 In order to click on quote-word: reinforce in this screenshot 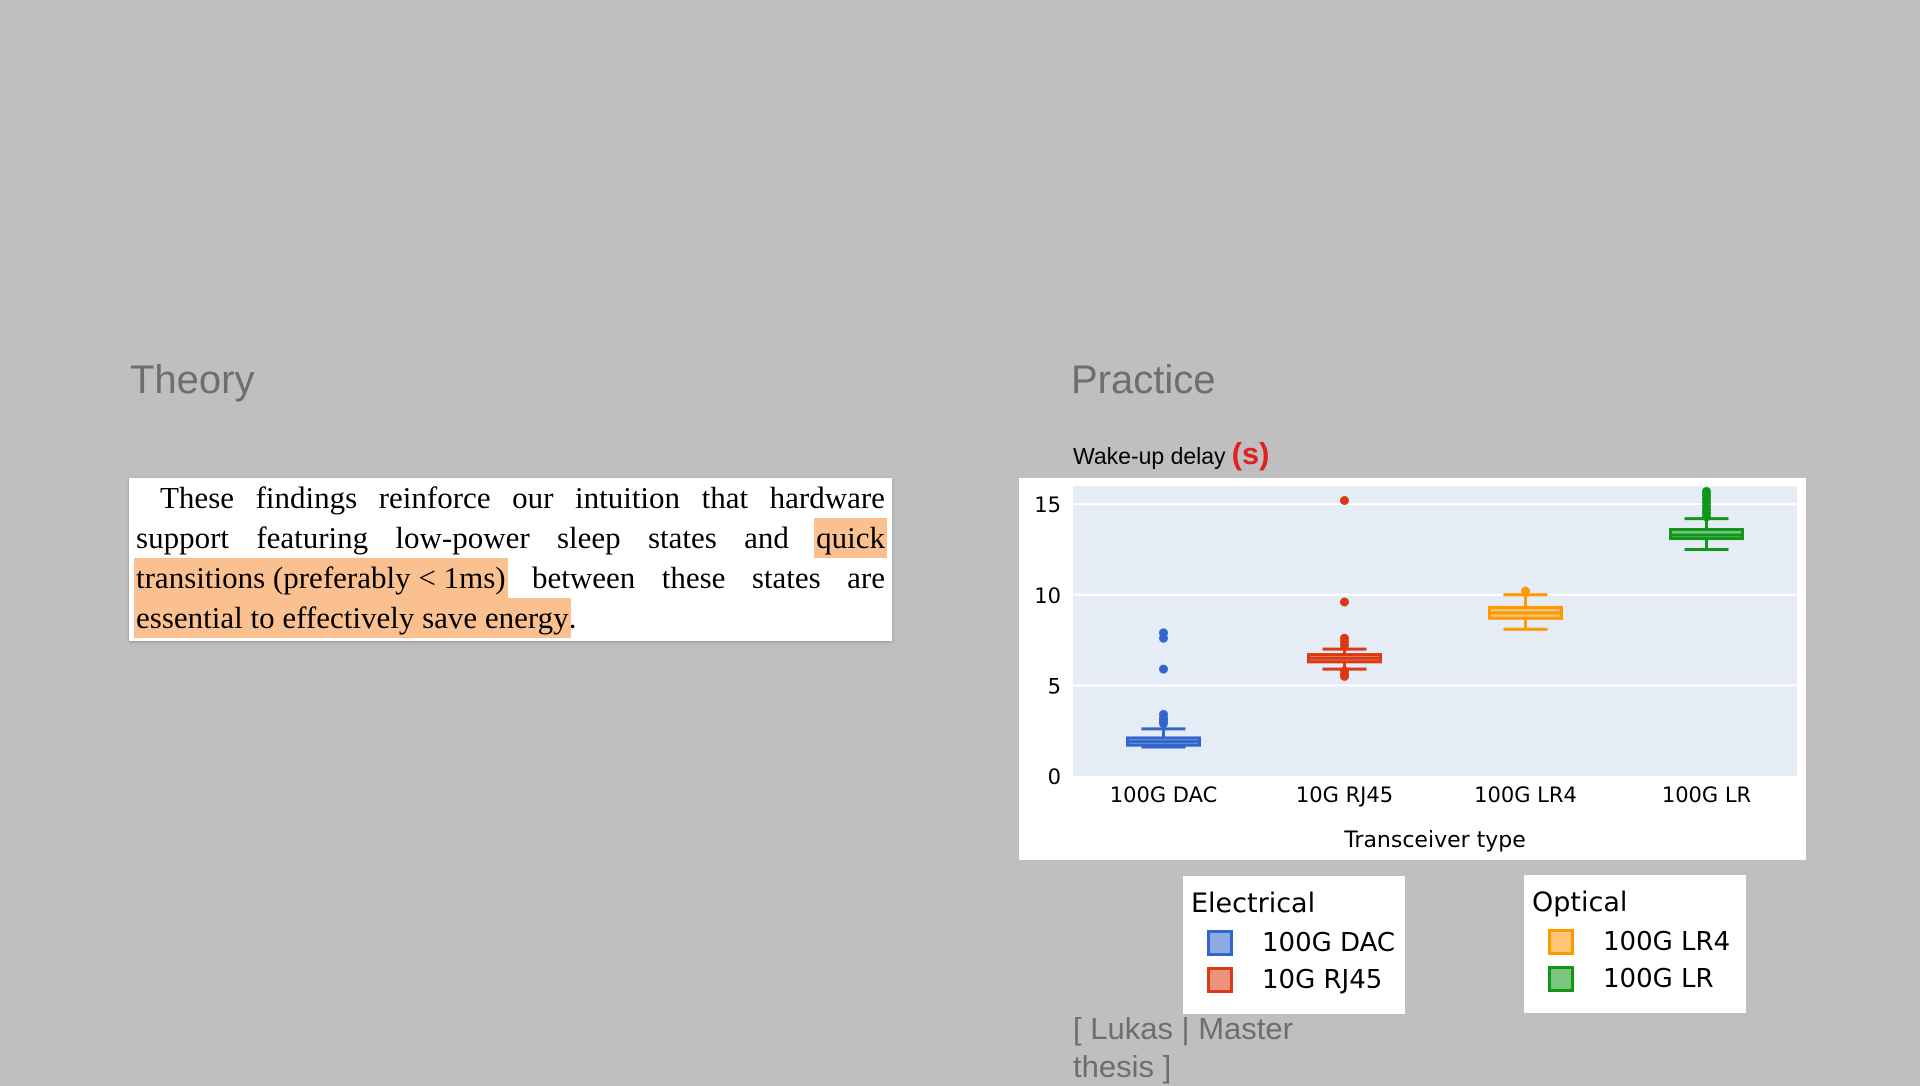, I will do `click(434, 497)`.